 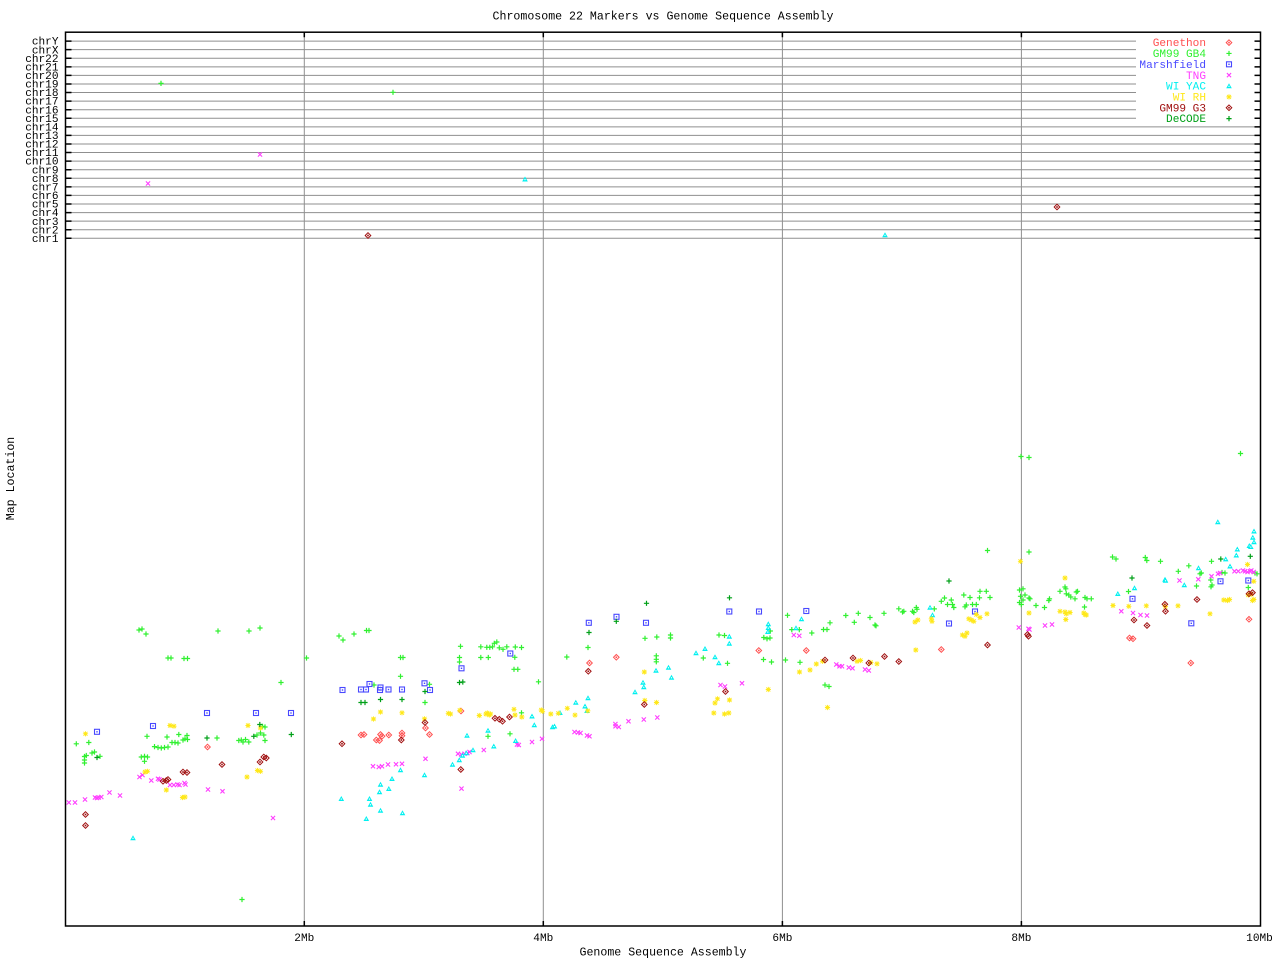 What do you see at coordinates (663, 953) in the screenshot?
I see `svg-text: Genome Sequence Assembly` at bounding box center [663, 953].